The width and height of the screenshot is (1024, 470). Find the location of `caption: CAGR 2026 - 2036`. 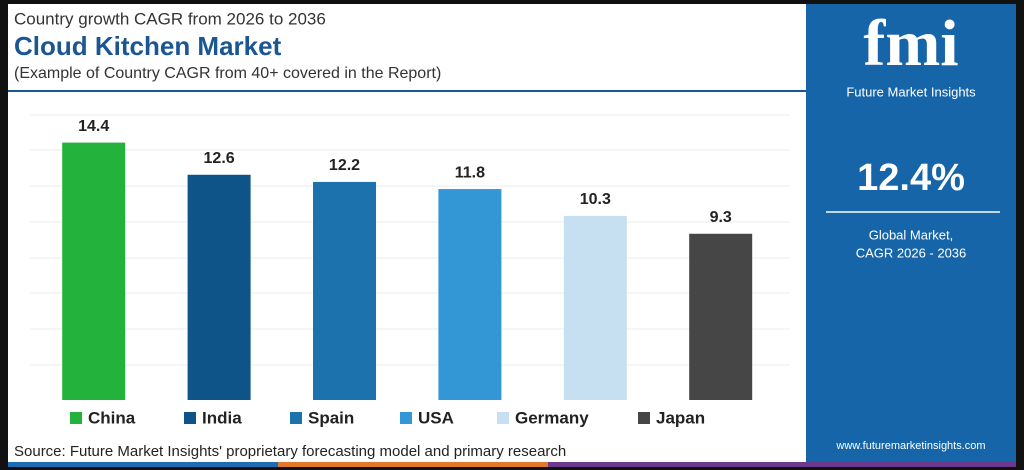

caption: CAGR 2026 - 2036 is located at coordinates (911, 252).